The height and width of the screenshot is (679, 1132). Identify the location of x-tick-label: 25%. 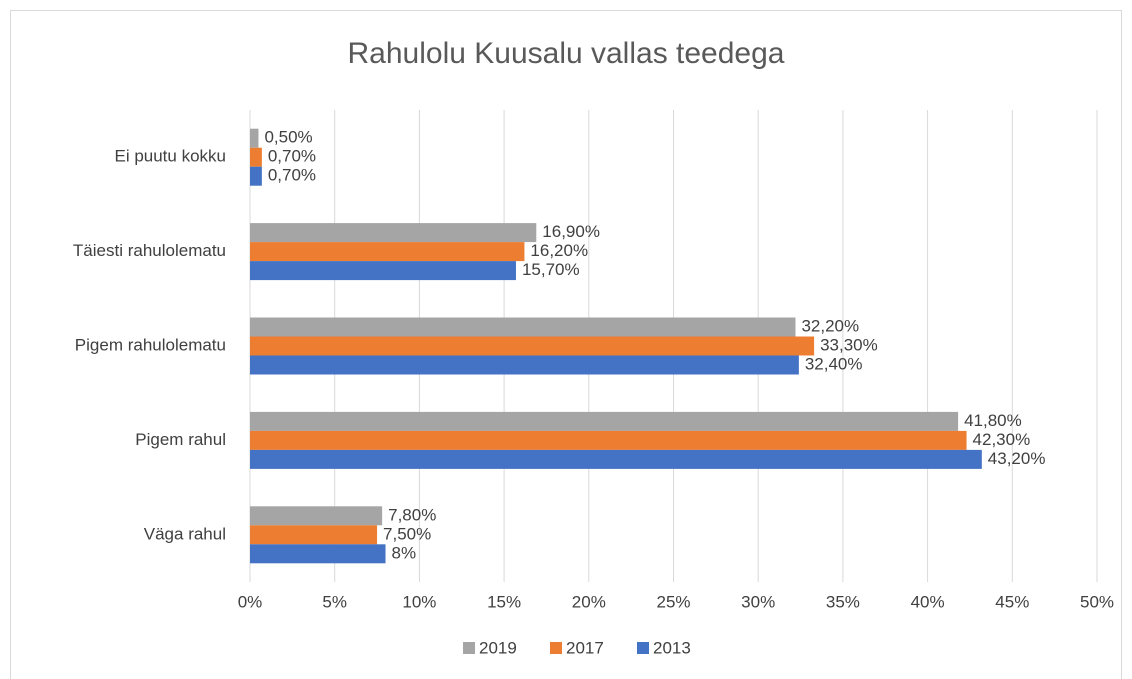
(673, 601).